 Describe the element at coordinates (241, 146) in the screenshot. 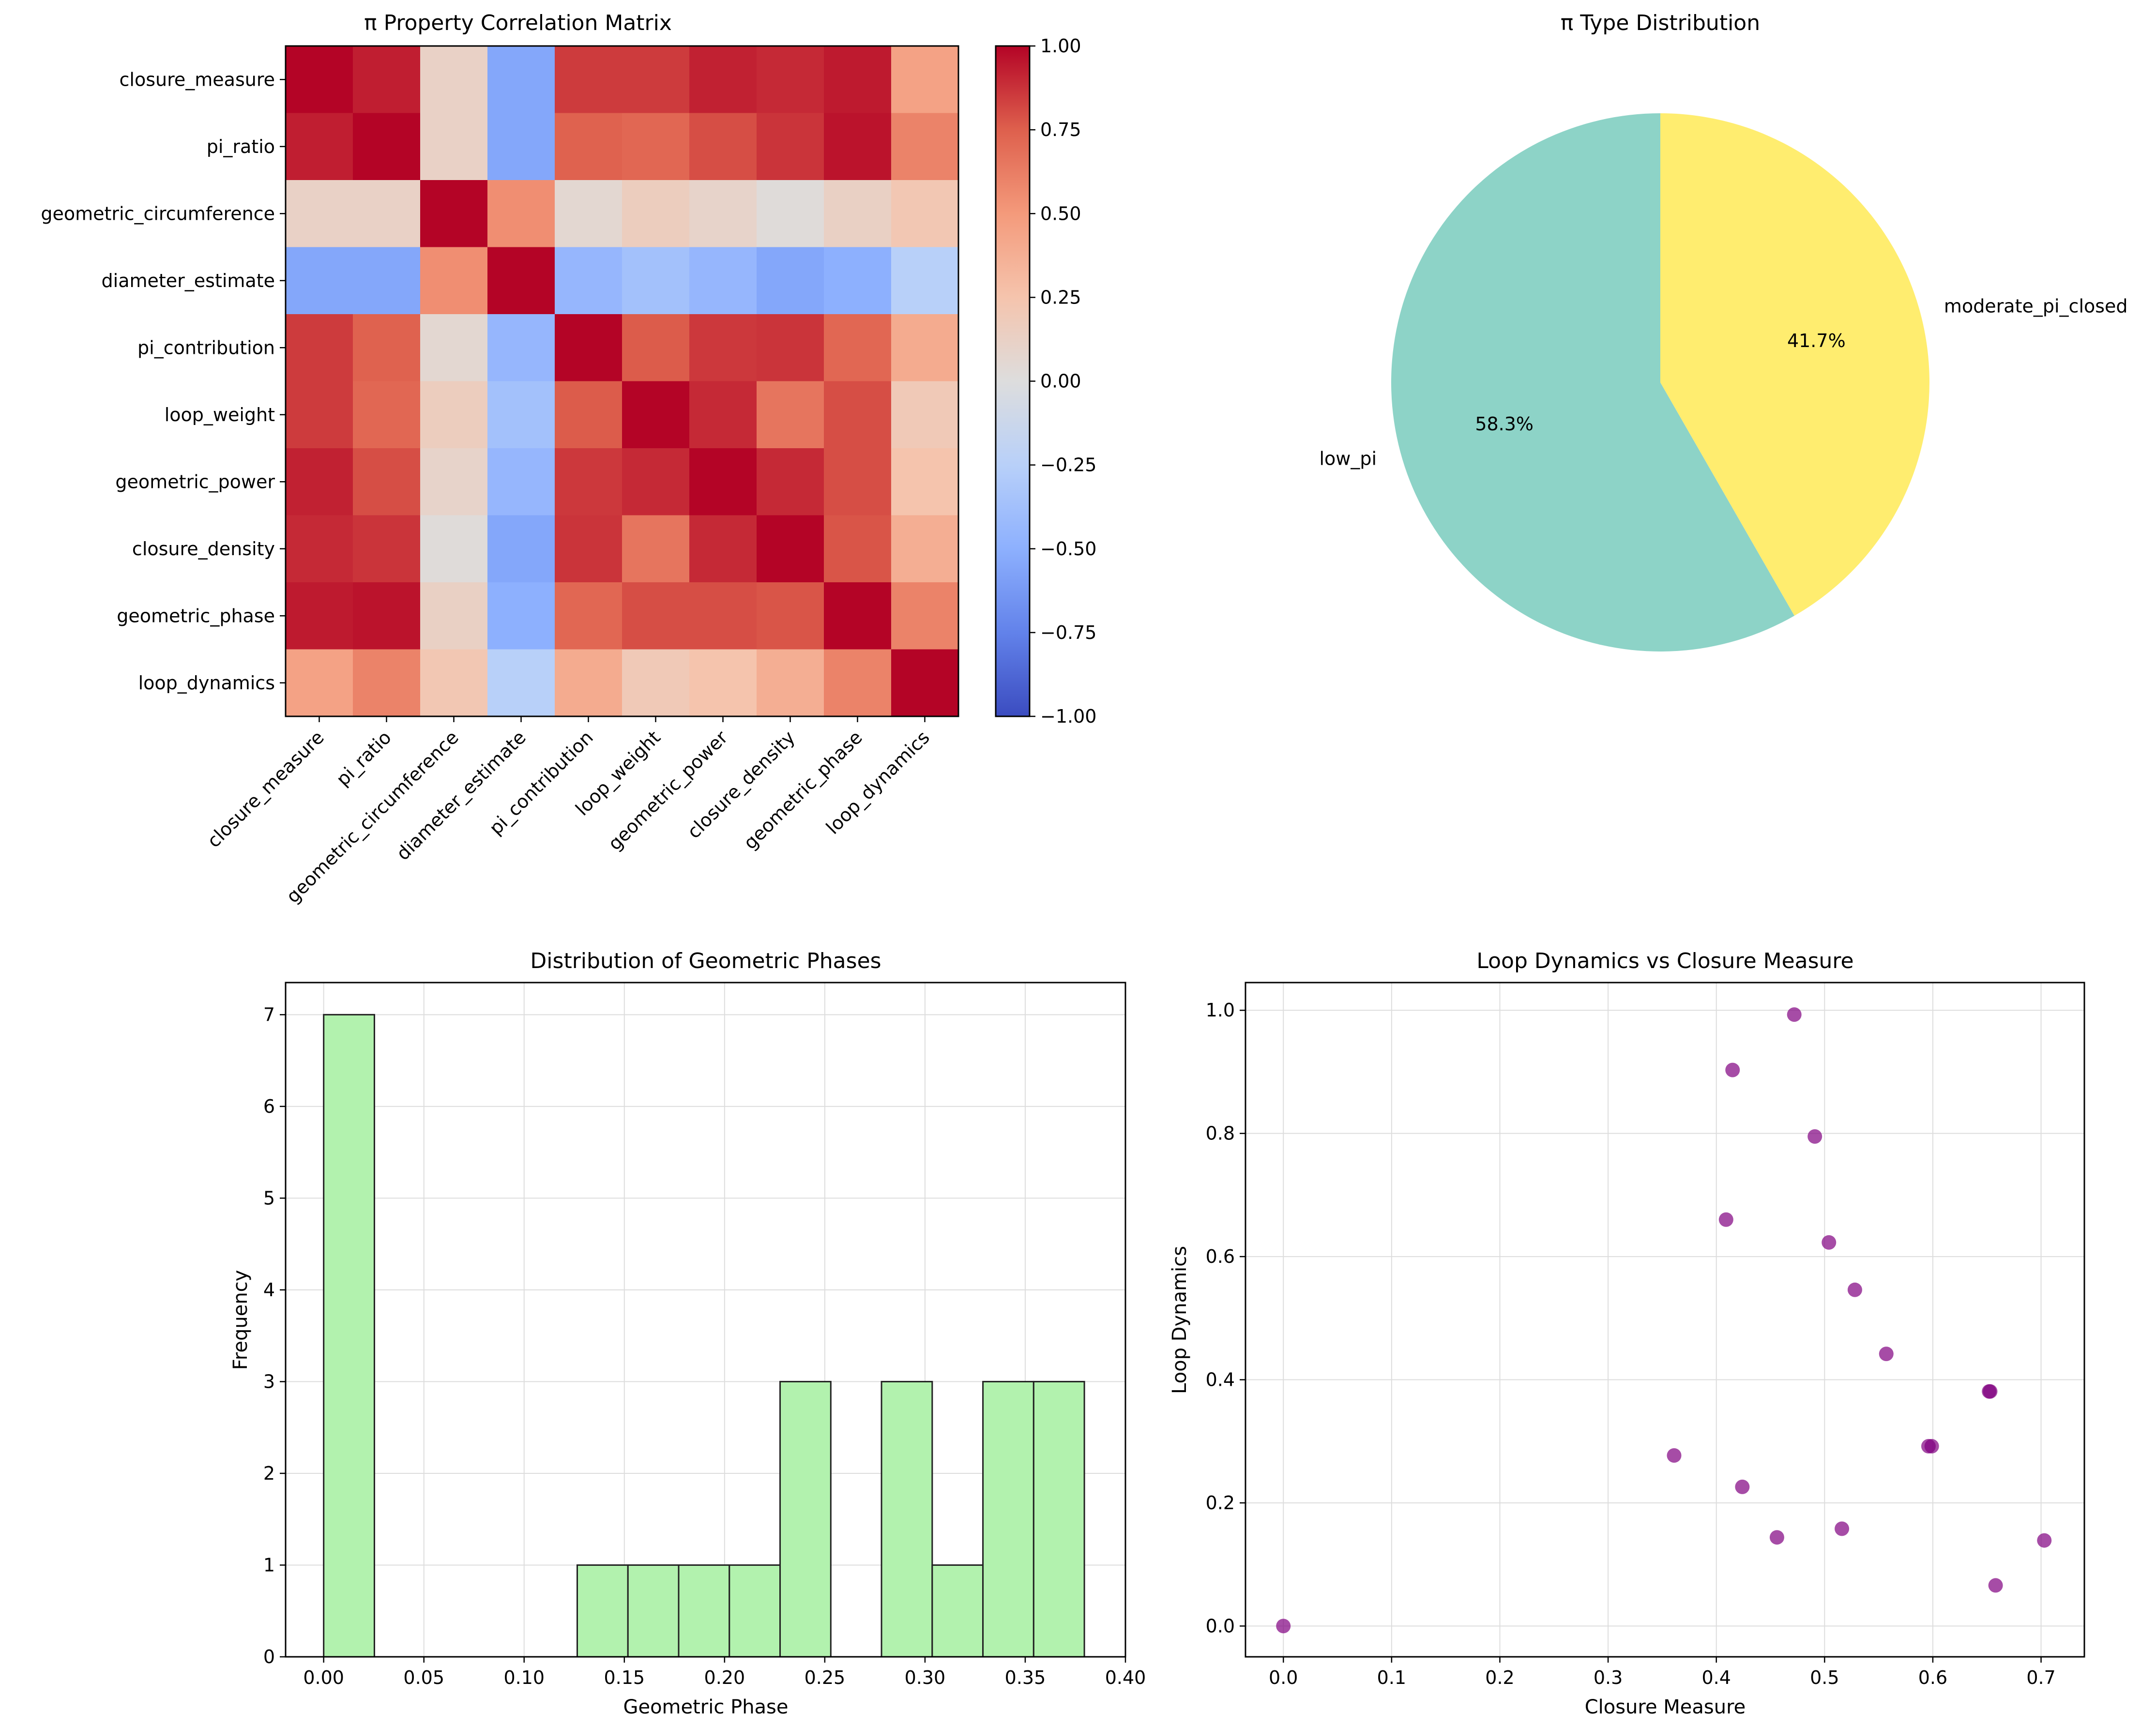

I see `heatmap-row-label: pi_ratio` at that location.